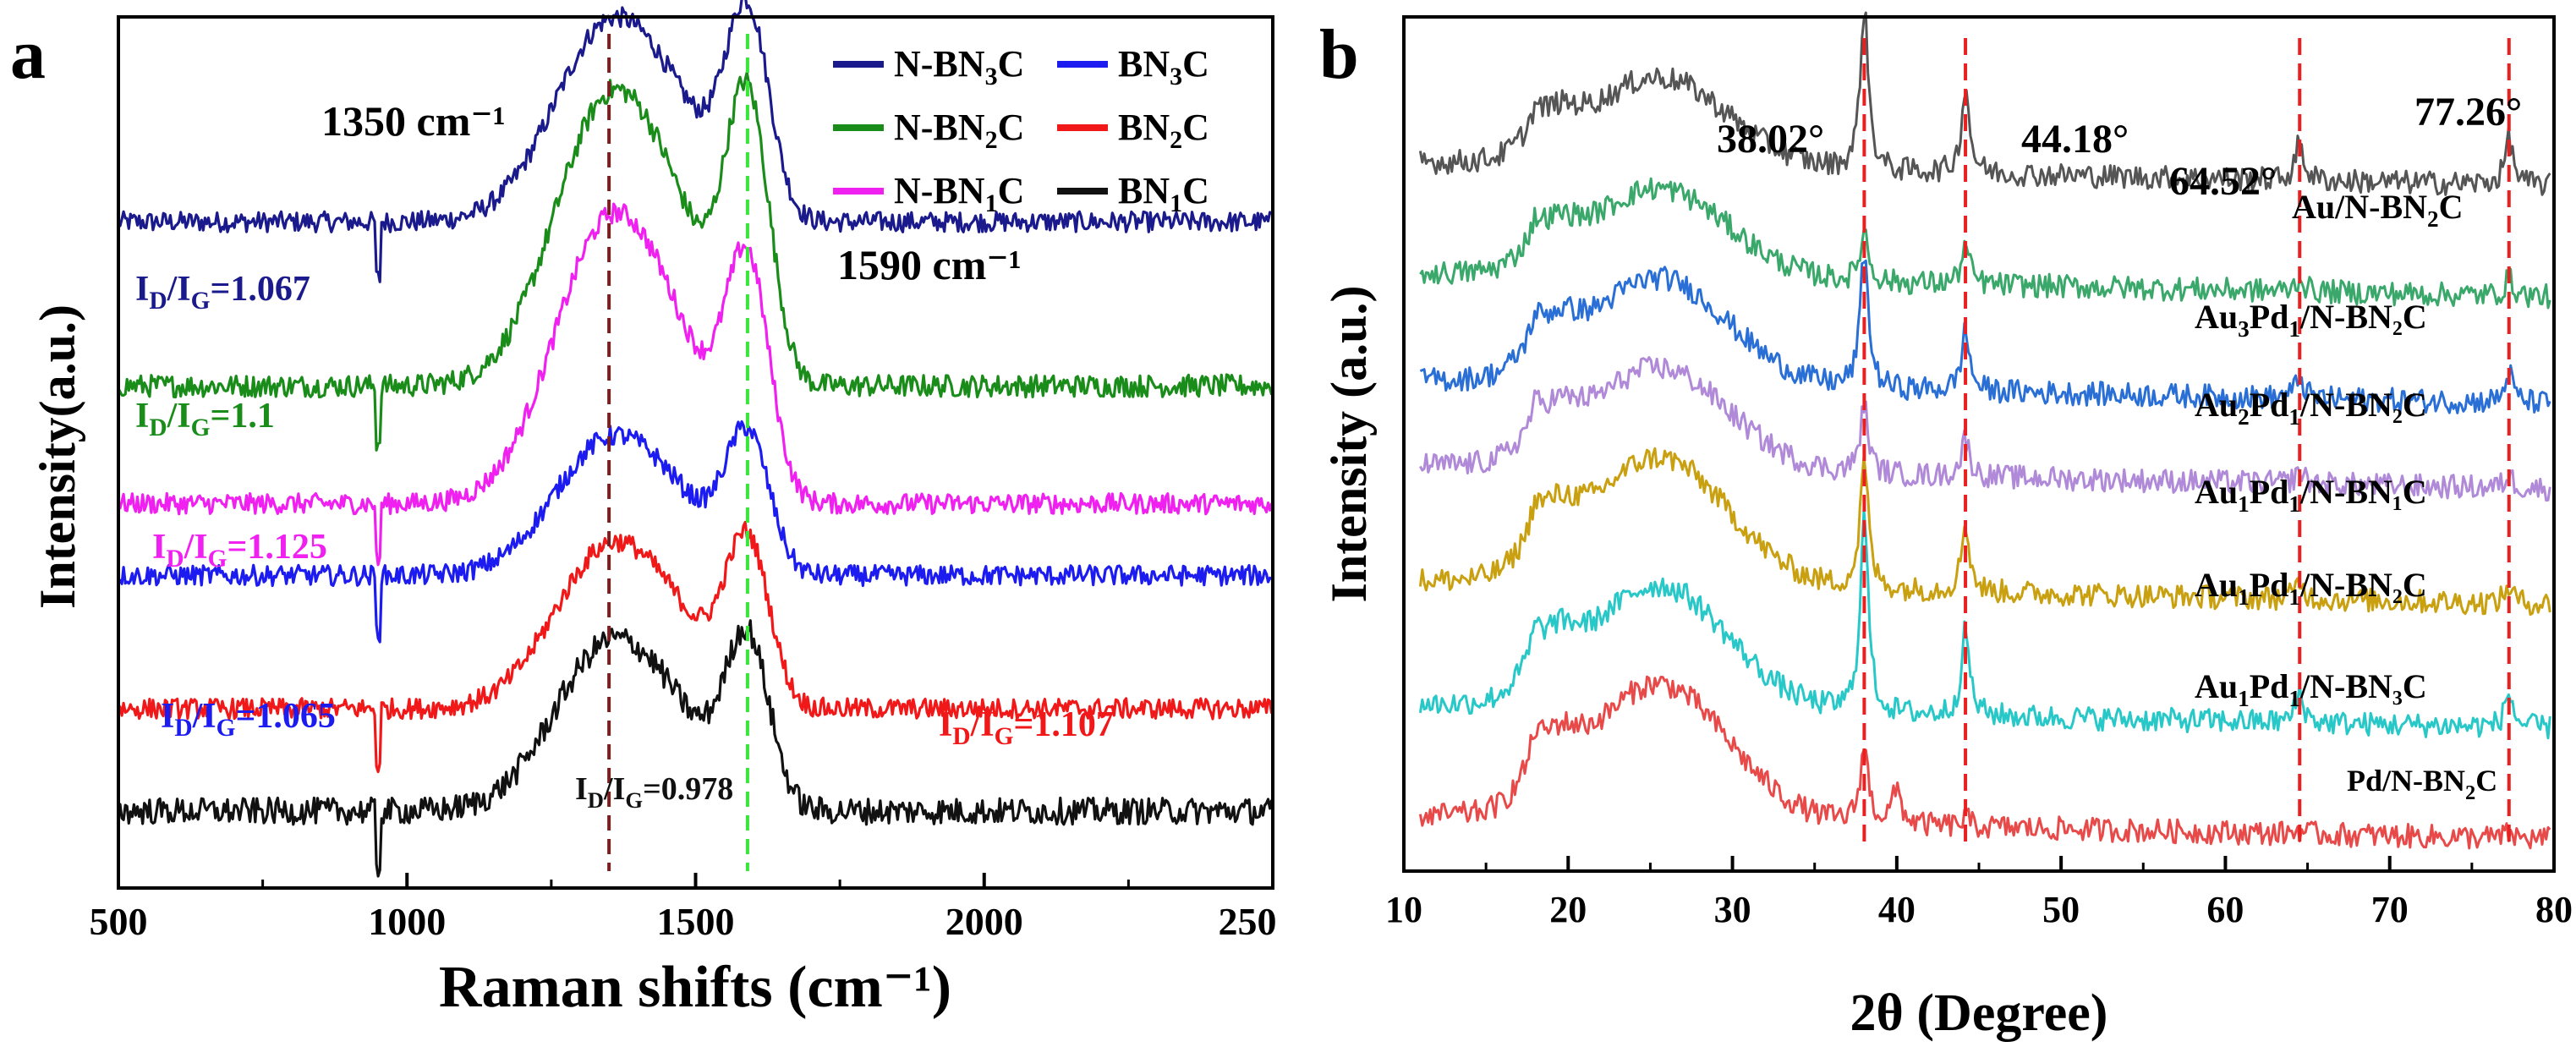 The width and height of the screenshot is (2576, 1058). Describe the element at coordinates (959, 66) in the screenshot. I see `raman-legend-label: N-BN3C` at that location.